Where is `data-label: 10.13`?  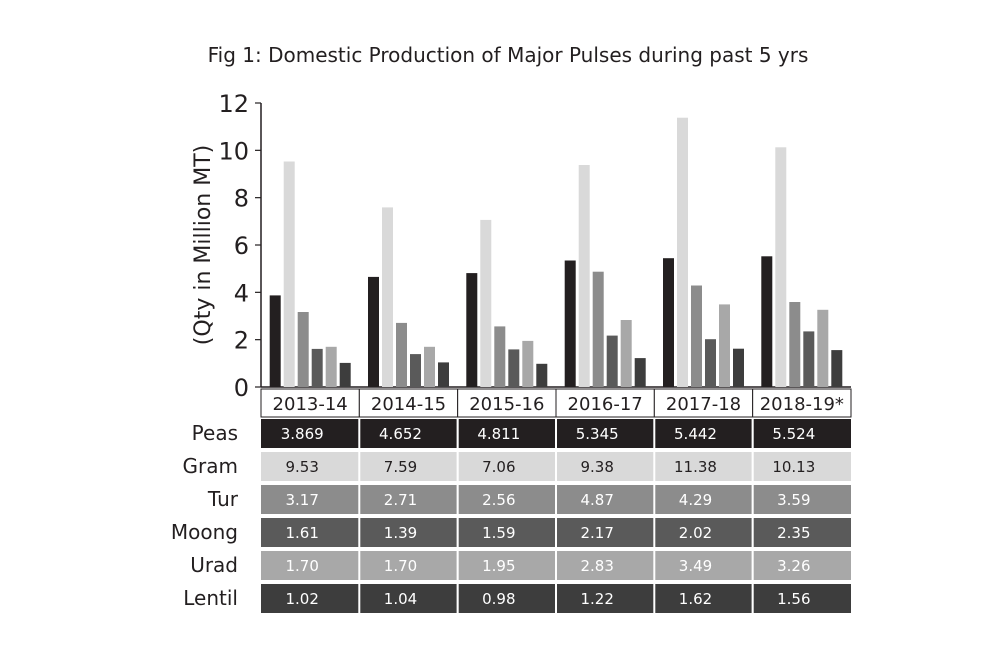
data-label: 10.13 is located at coordinates (793, 467).